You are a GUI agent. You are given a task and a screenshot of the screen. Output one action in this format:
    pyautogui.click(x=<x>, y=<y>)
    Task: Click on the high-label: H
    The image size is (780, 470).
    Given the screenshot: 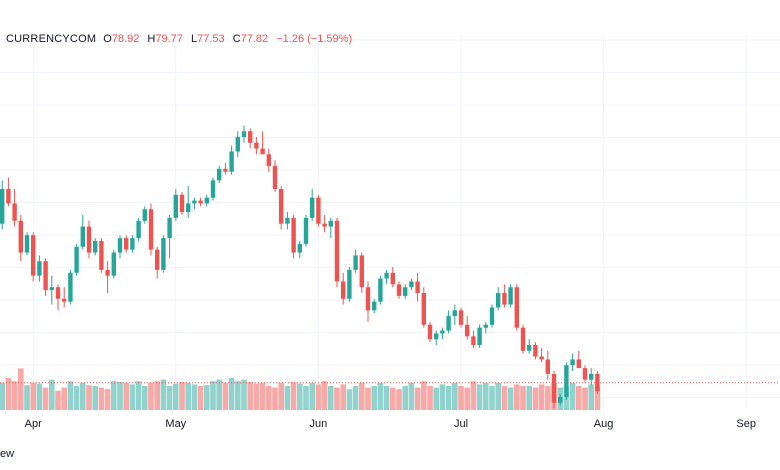 What is the action you would take?
    pyautogui.click(x=151, y=39)
    